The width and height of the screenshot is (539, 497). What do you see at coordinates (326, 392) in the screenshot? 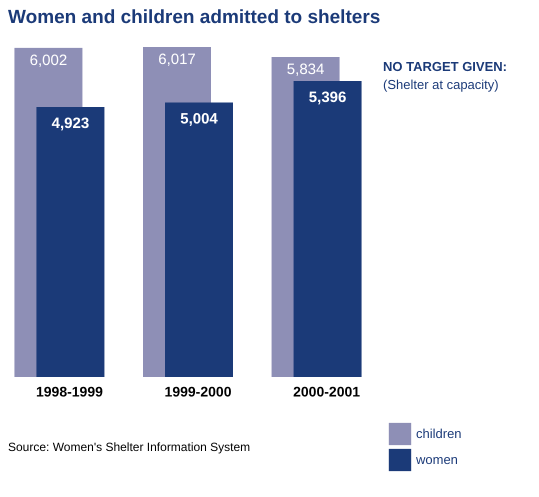
I see `x-tick-label: 2000-2001` at bounding box center [326, 392].